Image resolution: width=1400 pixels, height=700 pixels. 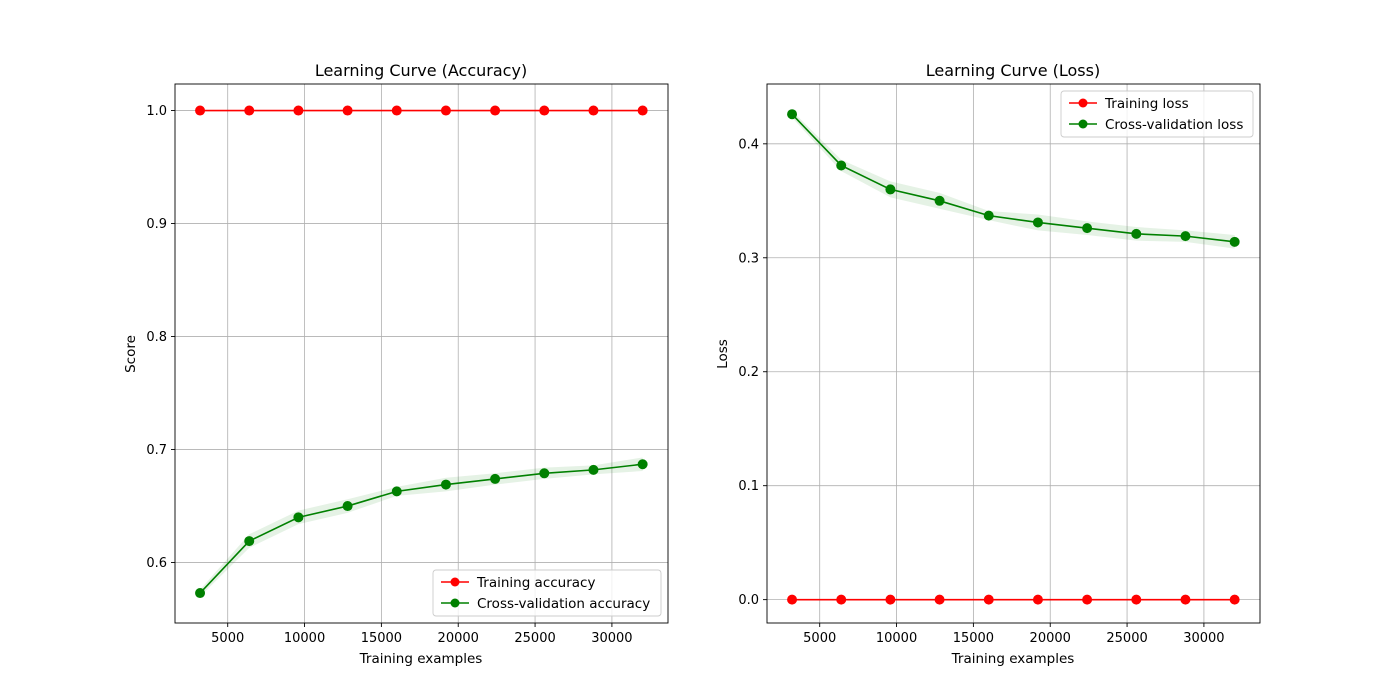 What do you see at coordinates (973, 638) in the screenshot?
I see `loss-x-tick-label: 15000` at bounding box center [973, 638].